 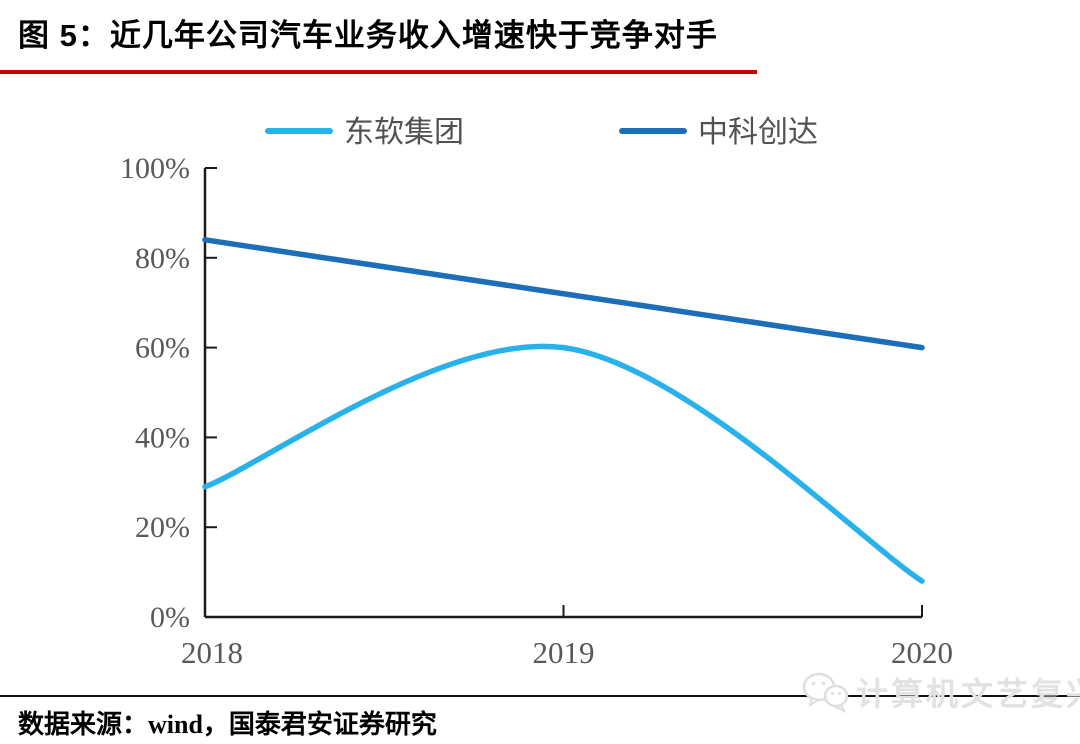 What do you see at coordinates (968, 694) in the screenshot?
I see `watermark-text: 计算机文艺复兴` at bounding box center [968, 694].